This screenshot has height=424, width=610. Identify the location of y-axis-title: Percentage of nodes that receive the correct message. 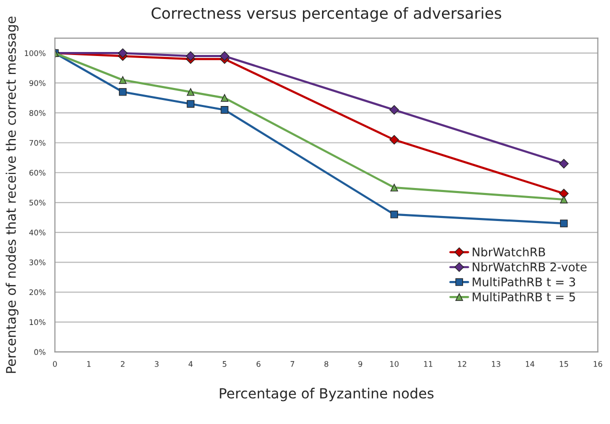
(12, 194).